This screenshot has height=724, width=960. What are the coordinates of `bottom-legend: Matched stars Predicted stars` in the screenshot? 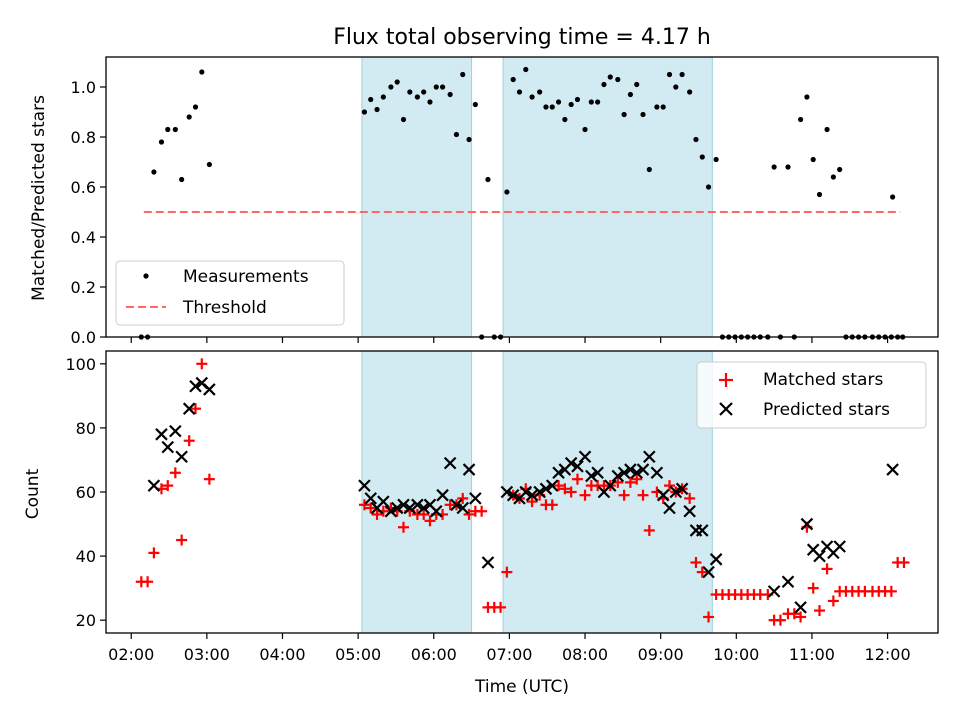 It's located at (811, 395).